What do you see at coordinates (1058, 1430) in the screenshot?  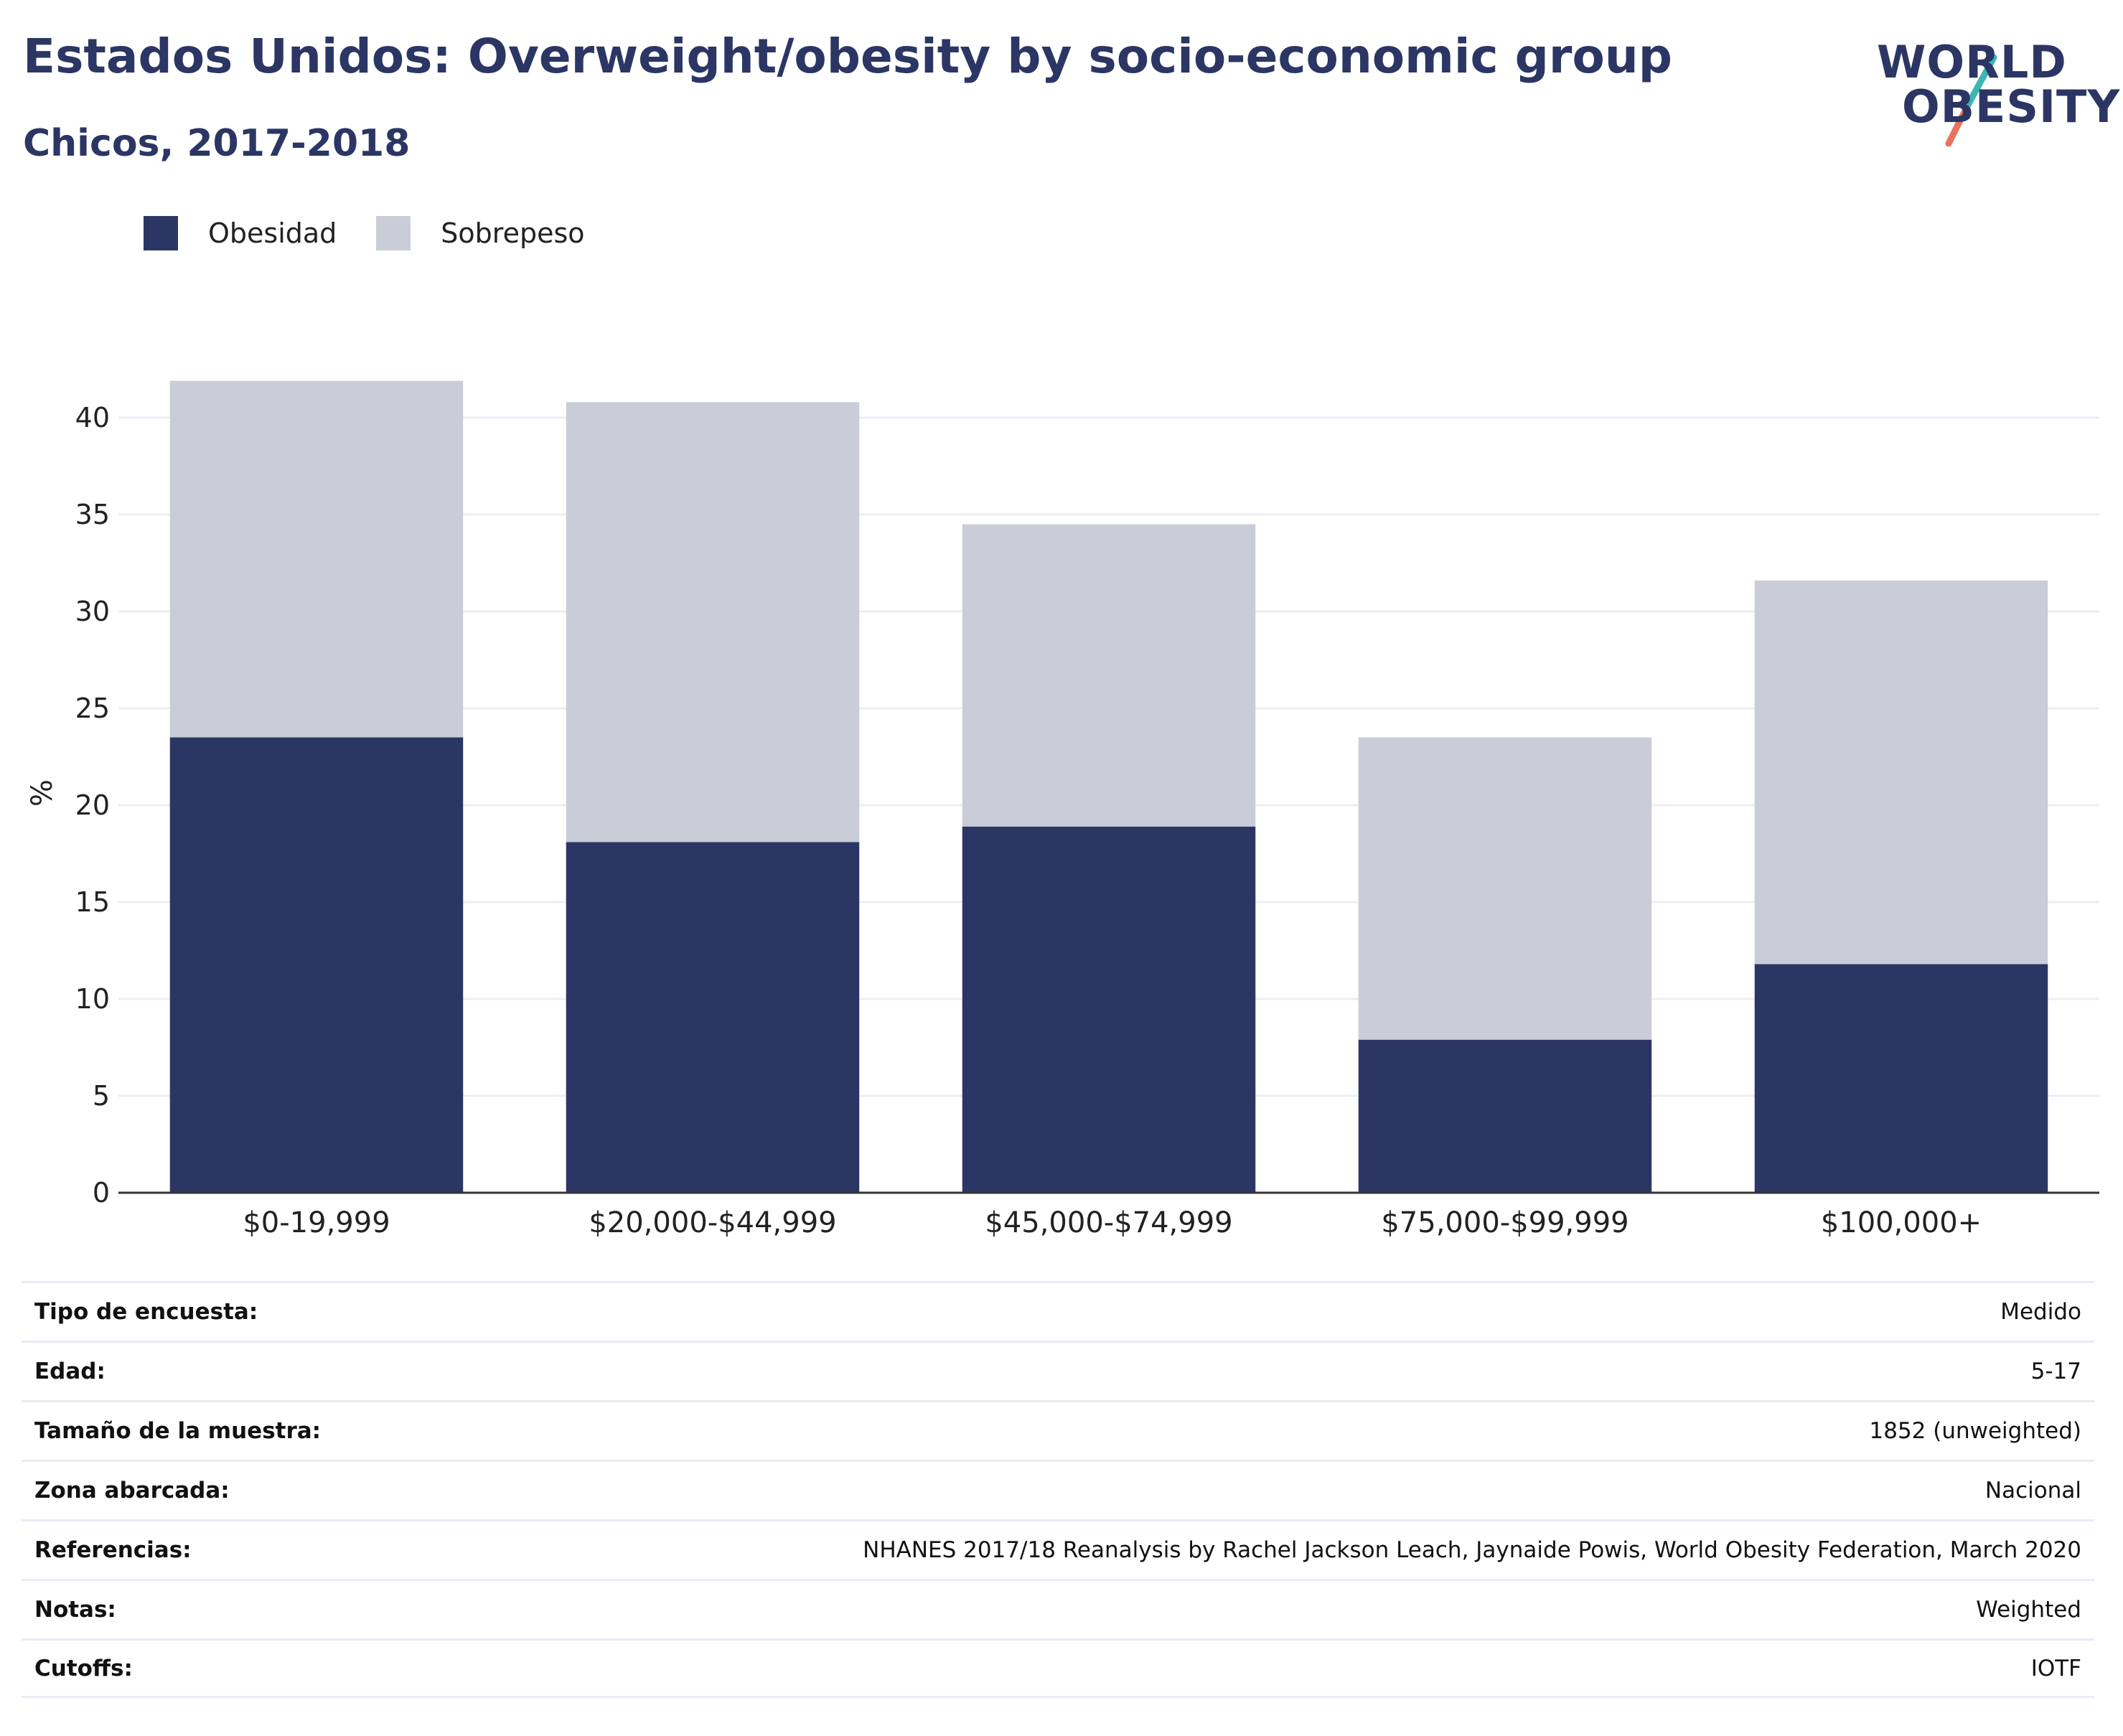 I see `info-row-sample-size: Tamaño de la muestra: 1852 (unweighted)` at bounding box center [1058, 1430].